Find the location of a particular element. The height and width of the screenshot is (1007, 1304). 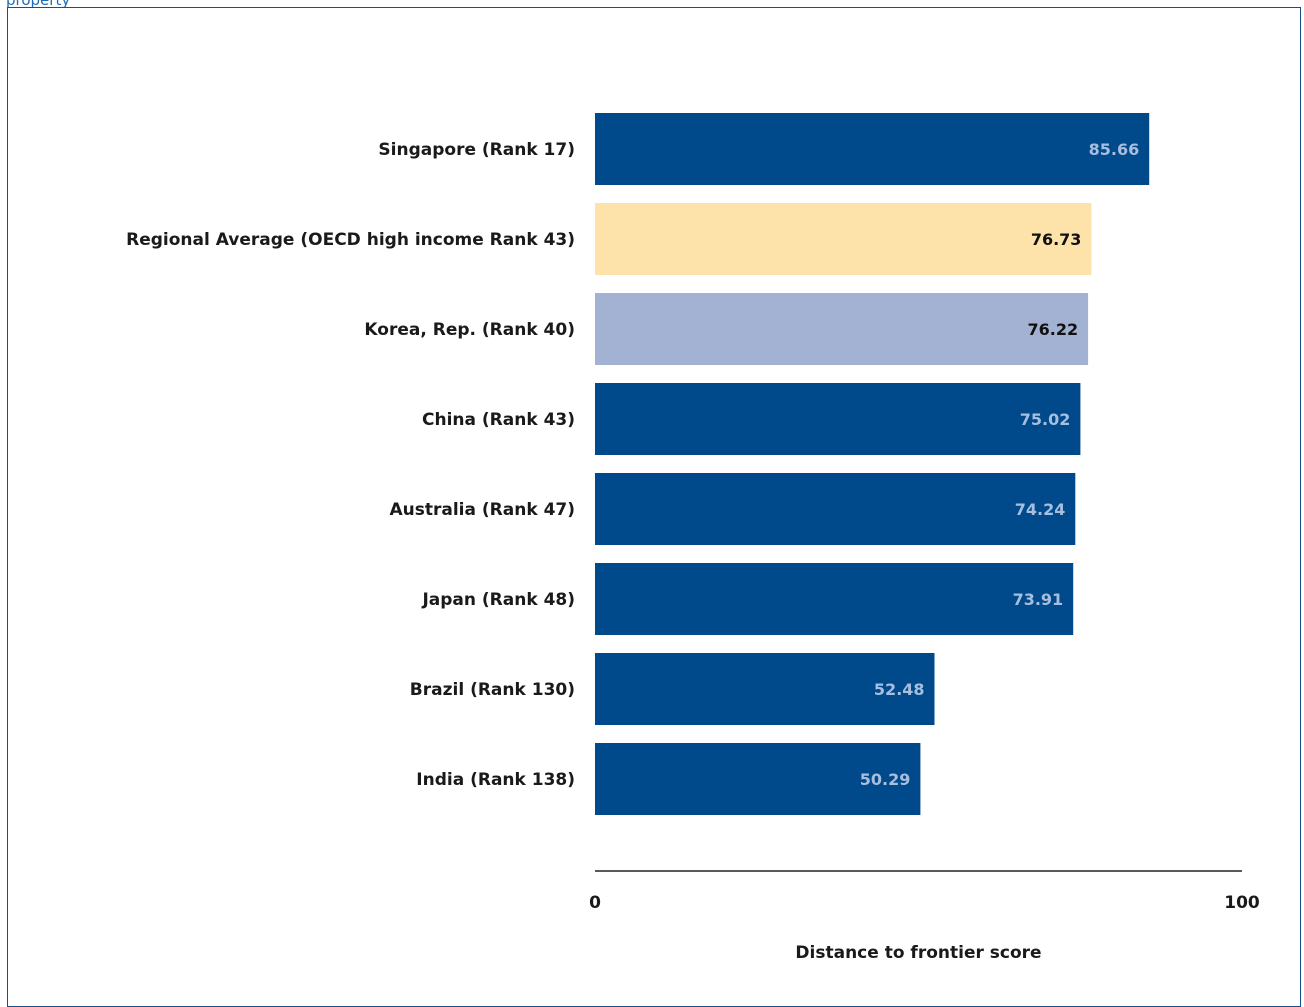

value-label: 75.02 is located at coordinates (1045, 419).